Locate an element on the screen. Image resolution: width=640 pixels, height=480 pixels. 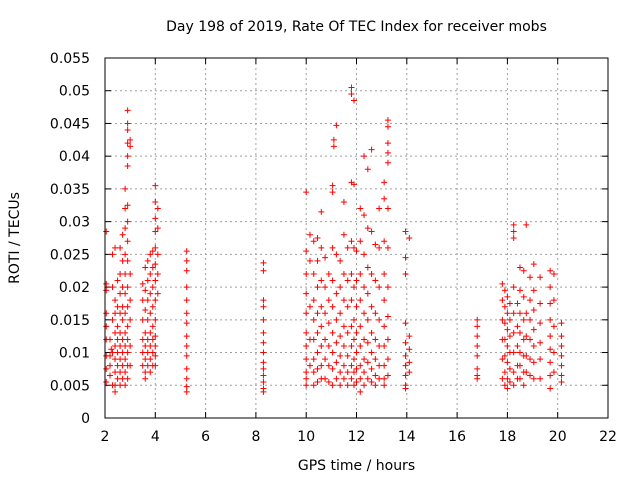
x-tick-label: 4 is located at coordinates (155, 437).